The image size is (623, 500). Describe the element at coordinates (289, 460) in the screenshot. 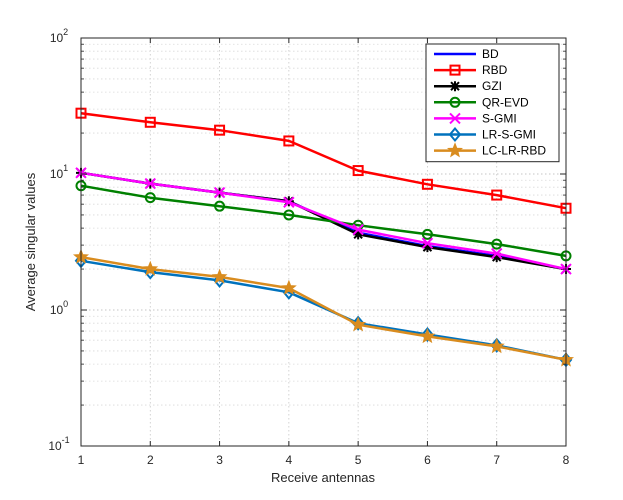

I see `x-tick-label: 4` at that location.